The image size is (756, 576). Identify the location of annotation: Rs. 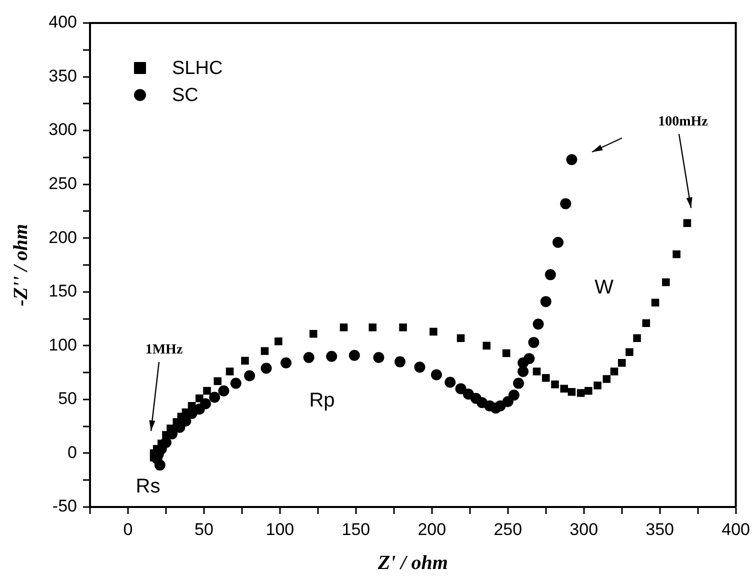
(148, 487).